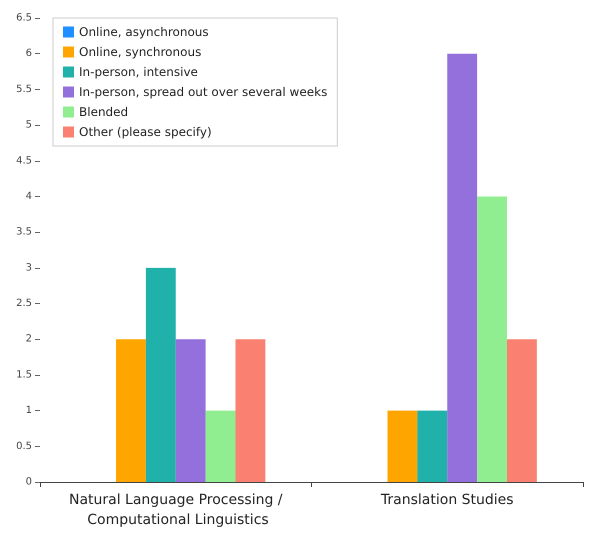 The height and width of the screenshot is (542, 595). I want to click on y-tick-label: 4, so click(29, 196).